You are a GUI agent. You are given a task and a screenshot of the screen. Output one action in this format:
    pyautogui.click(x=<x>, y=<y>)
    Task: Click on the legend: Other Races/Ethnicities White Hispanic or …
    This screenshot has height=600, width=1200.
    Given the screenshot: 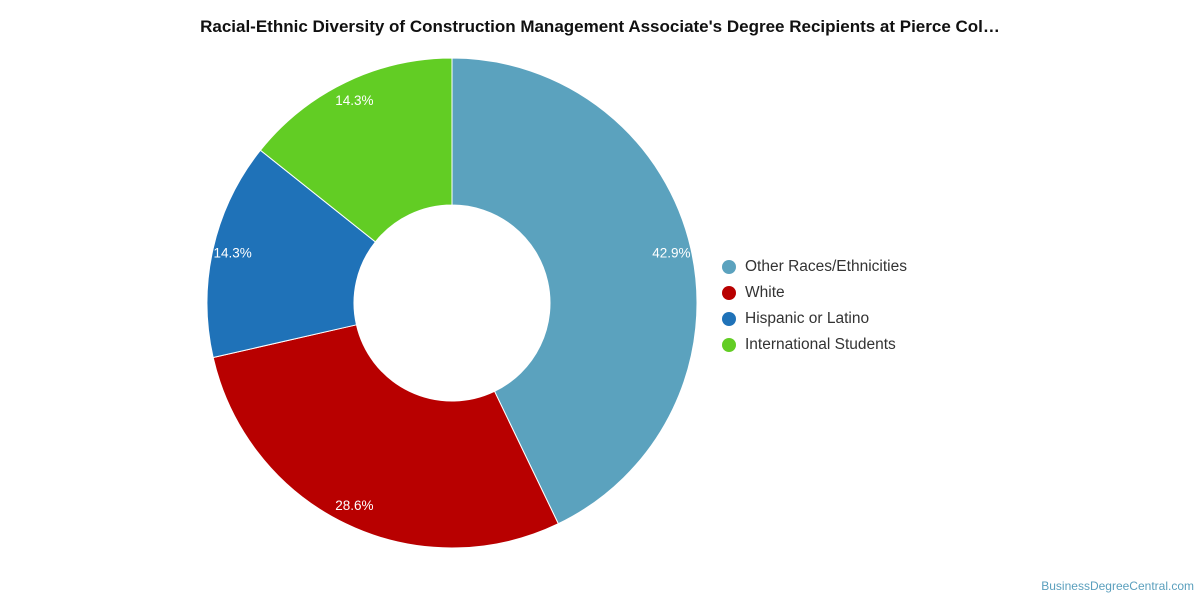 What is the action you would take?
    pyautogui.click(x=813, y=306)
    